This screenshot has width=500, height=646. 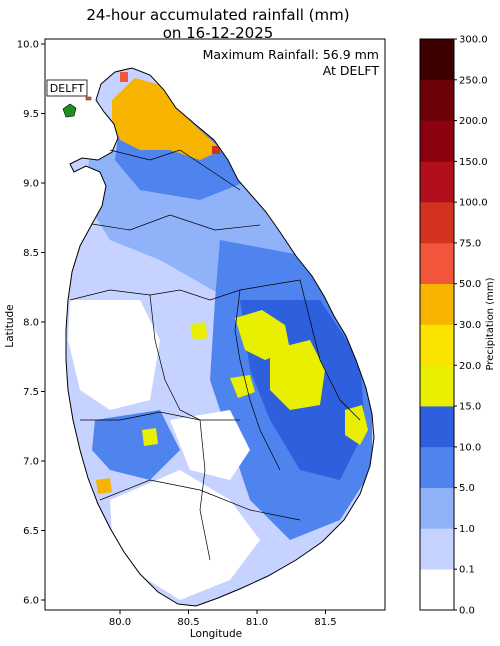 I want to click on colorbar-tick-label: 20.0, so click(x=470, y=366).